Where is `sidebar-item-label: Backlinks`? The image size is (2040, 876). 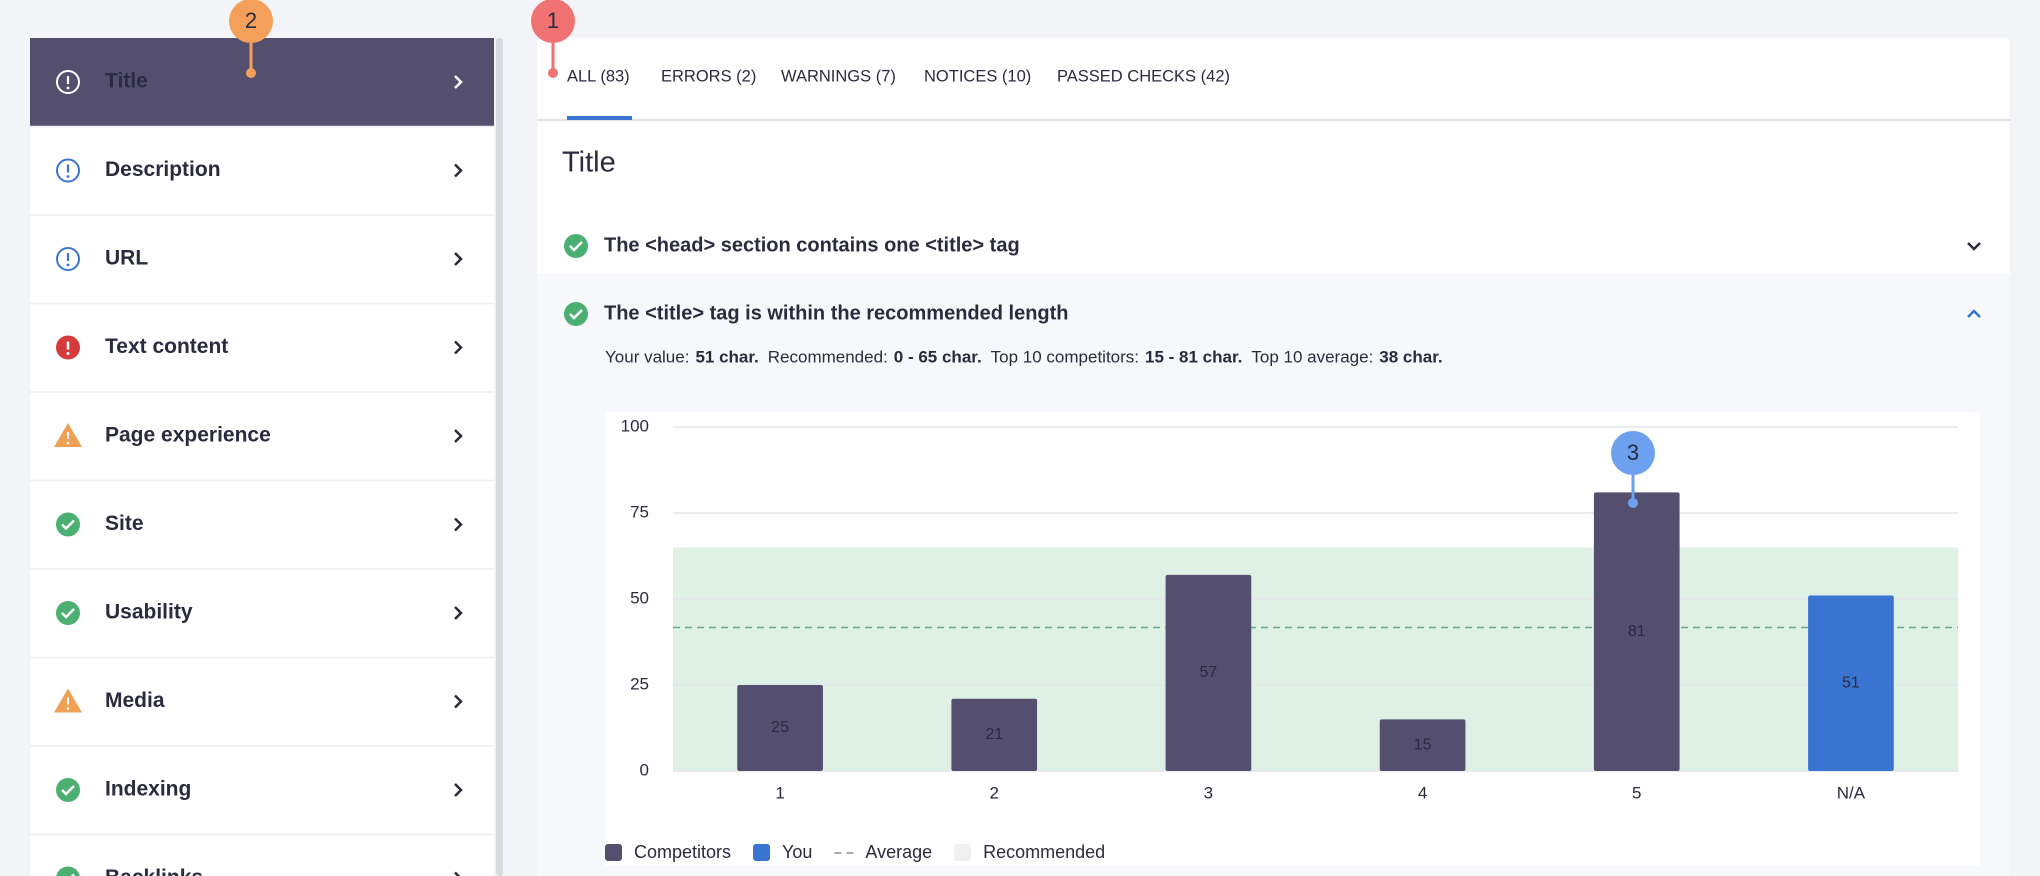
sidebar-item-label: Backlinks is located at coordinates (154, 871).